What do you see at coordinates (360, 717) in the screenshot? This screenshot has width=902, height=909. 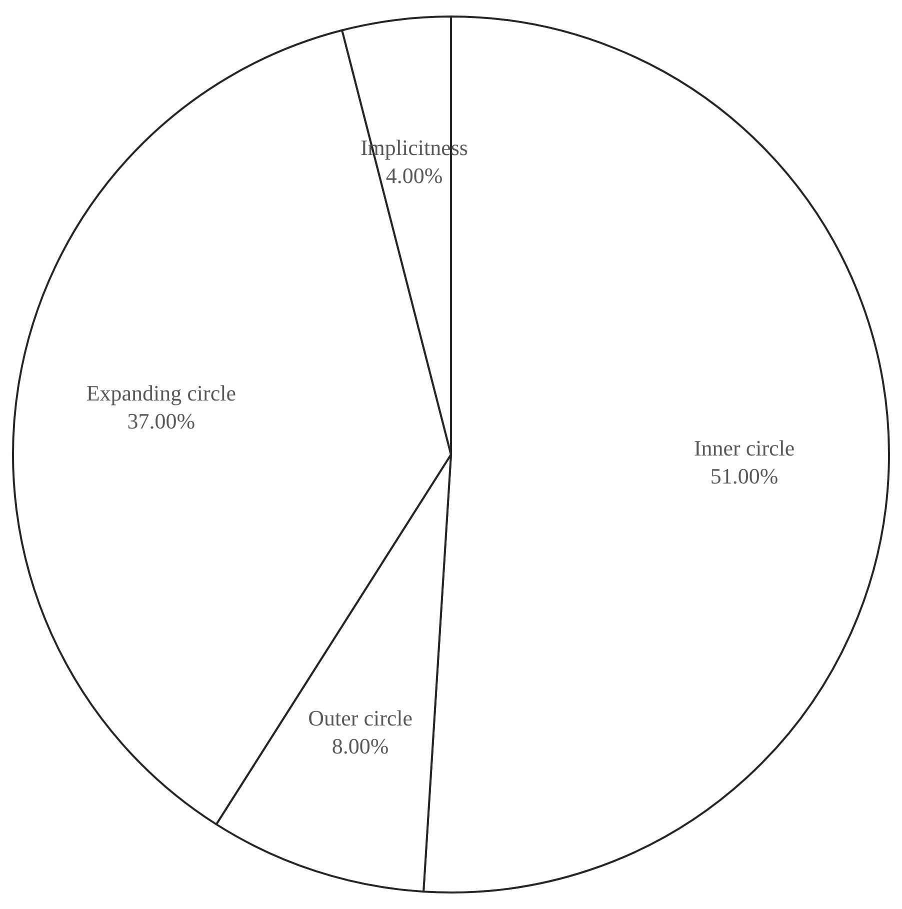 I see `slice-label: Outer circle` at bounding box center [360, 717].